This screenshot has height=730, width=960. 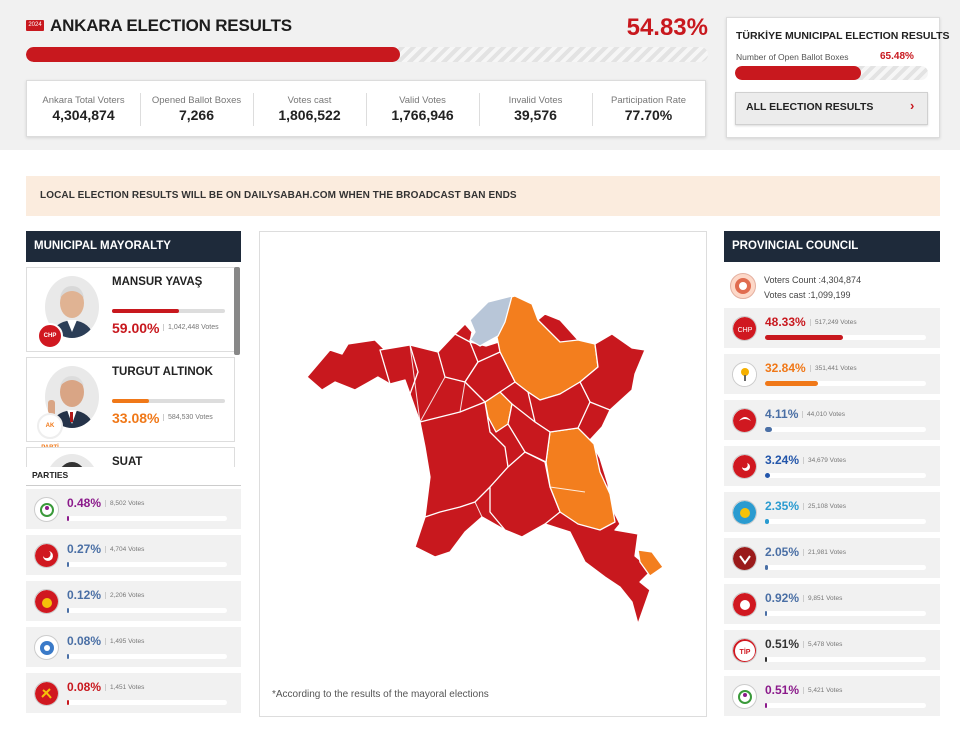 I want to click on stat-label: Ankara Total Voters, so click(x=83, y=100).